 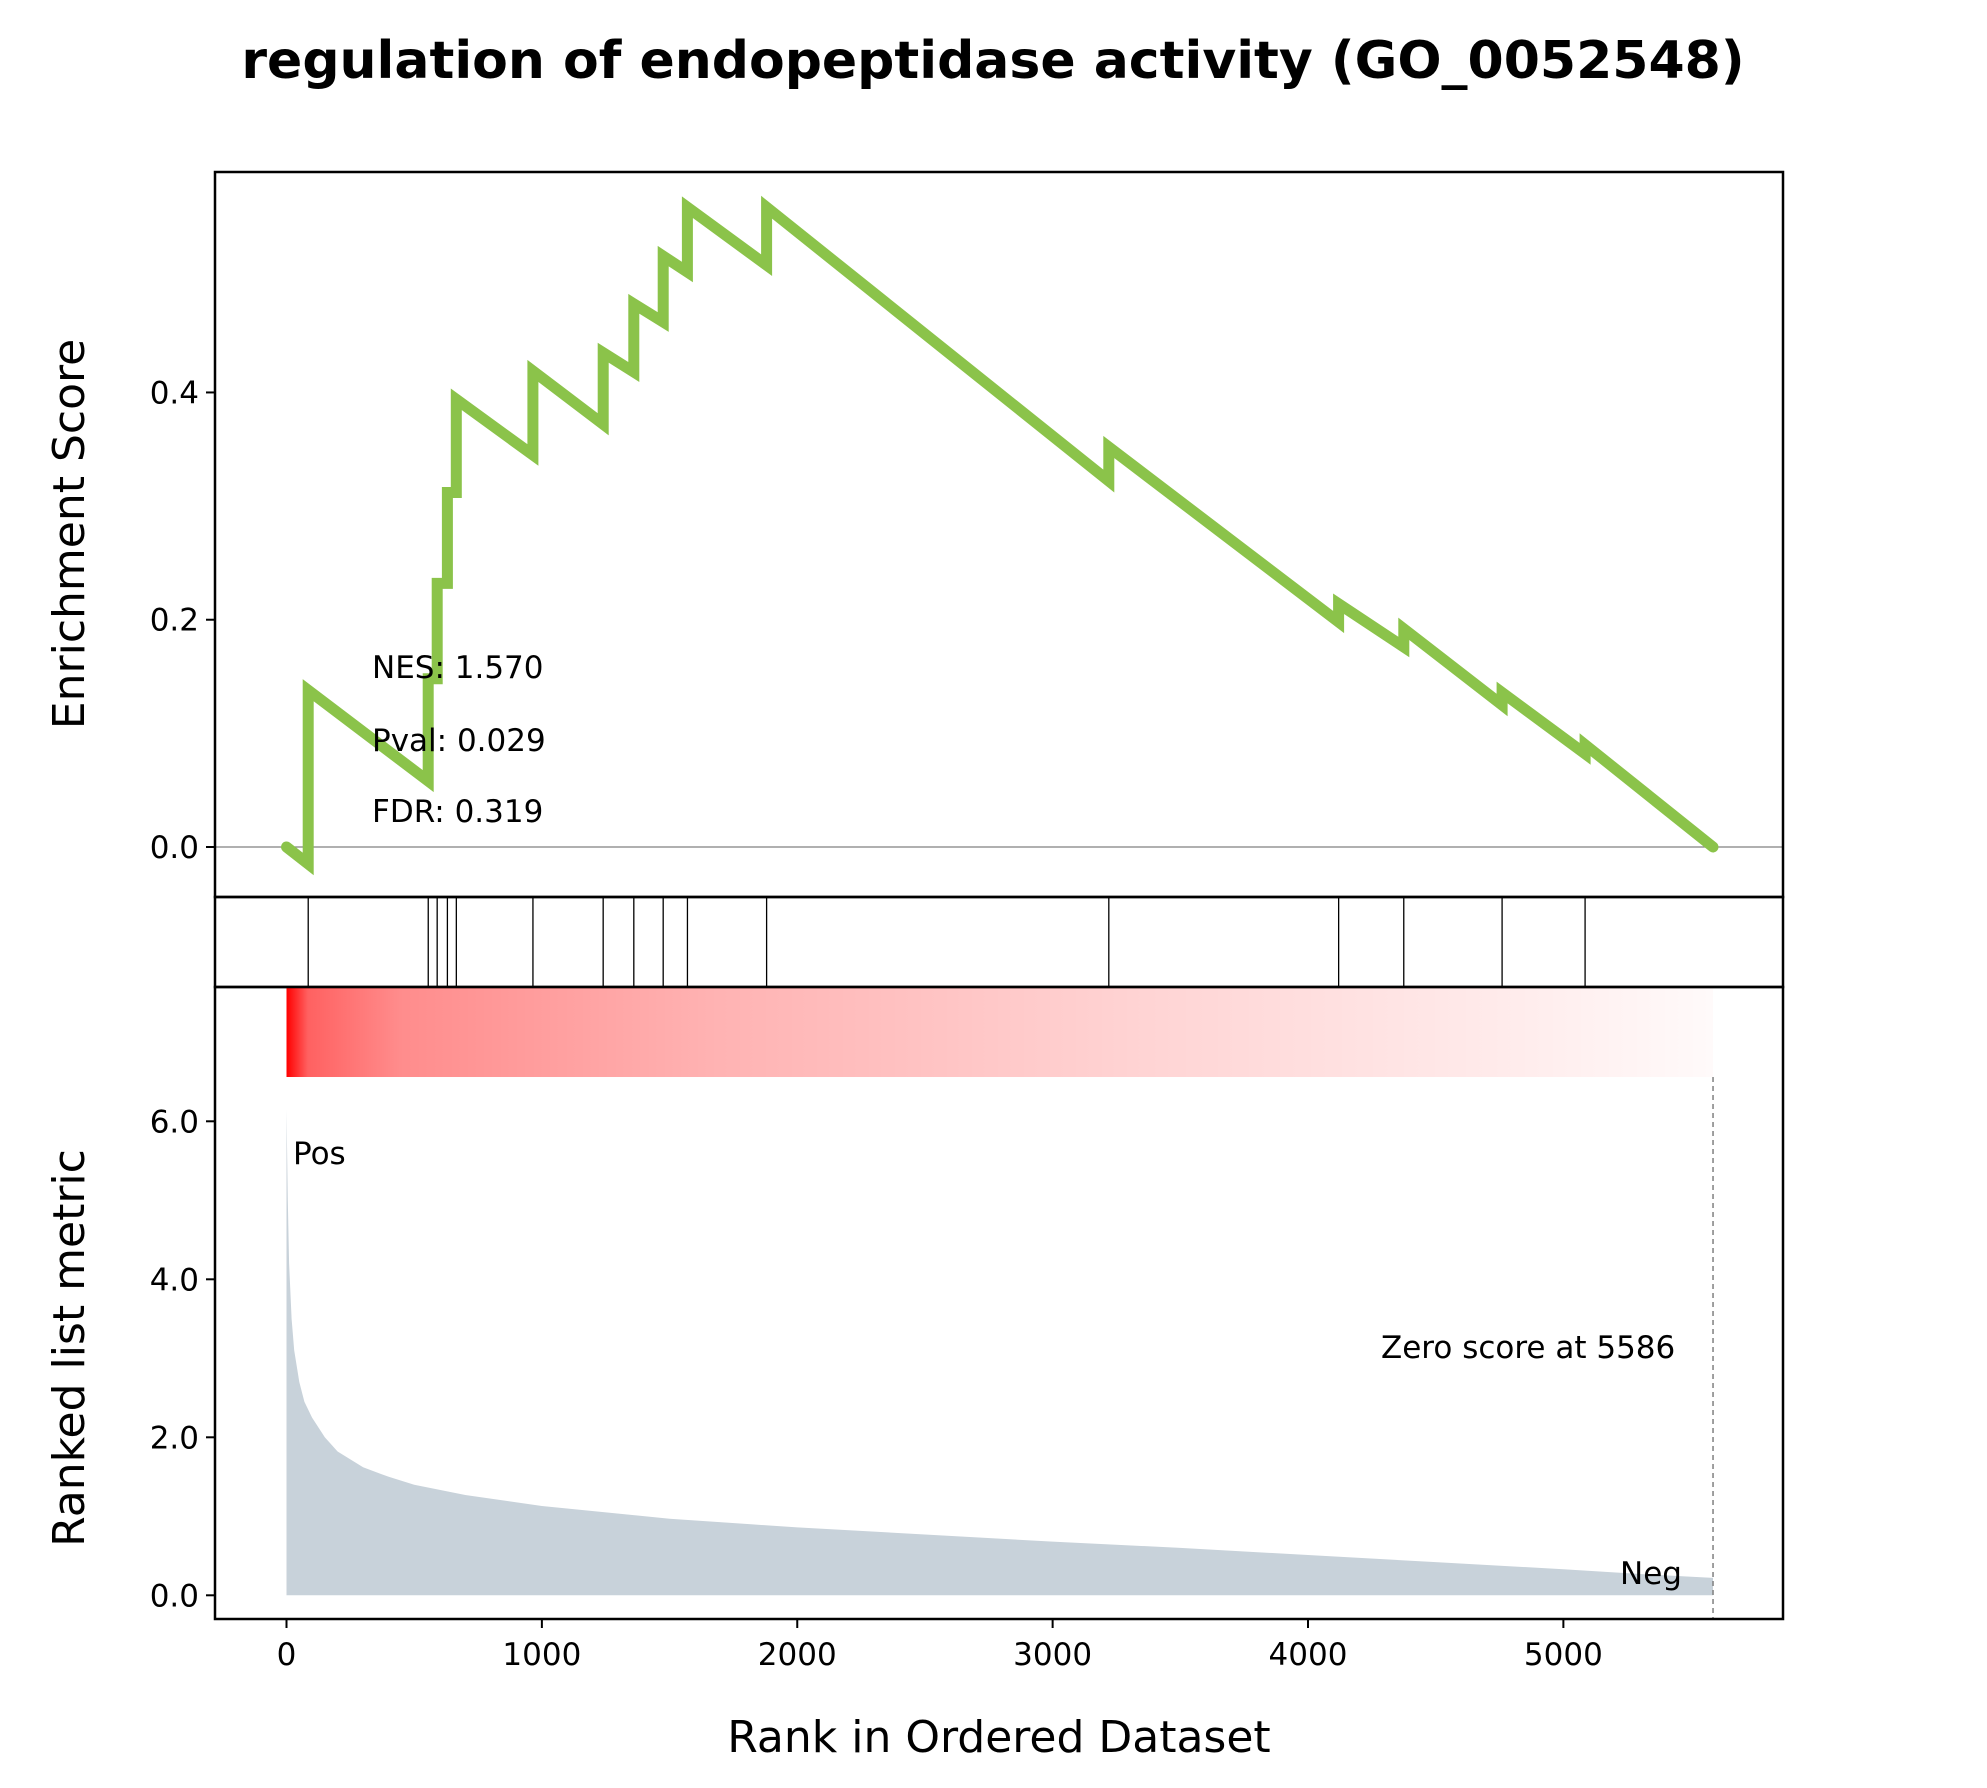 I want to click on x-tick-label: 3000, so click(x=1052, y=1655).